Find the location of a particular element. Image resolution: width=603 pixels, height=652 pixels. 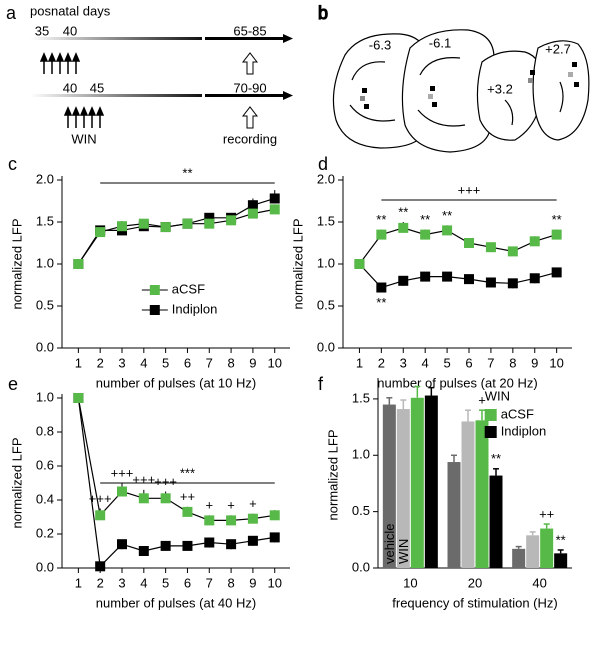

significance-label: ++ is located at coordinates (546, 513).